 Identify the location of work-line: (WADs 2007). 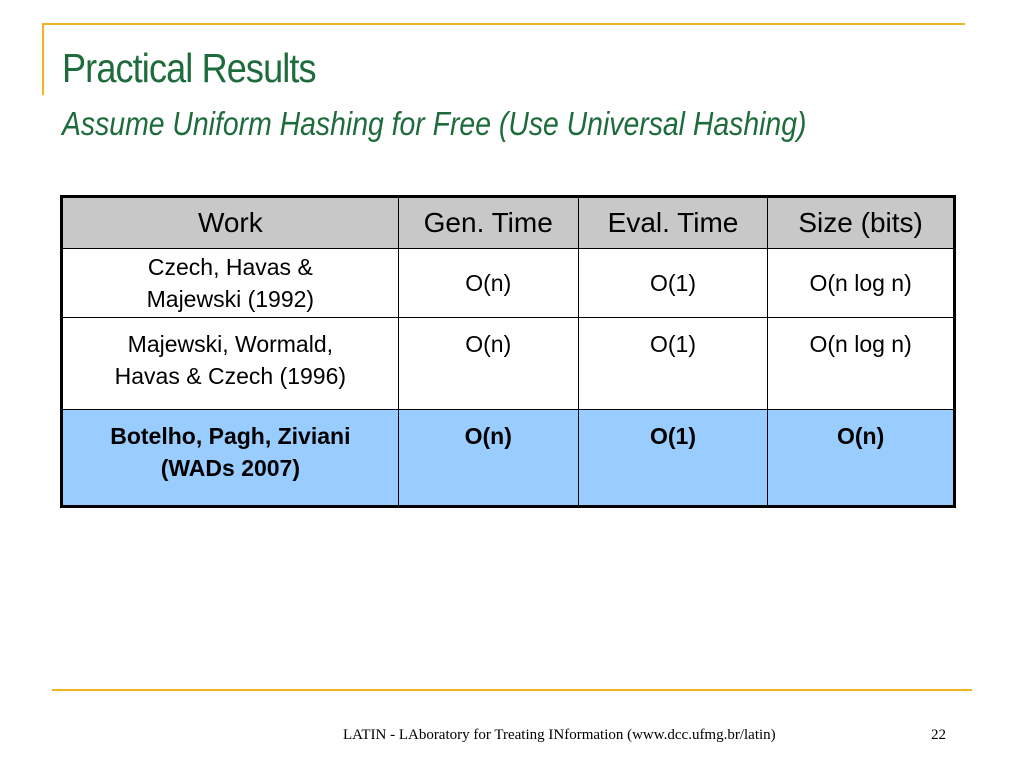
(230, 468).